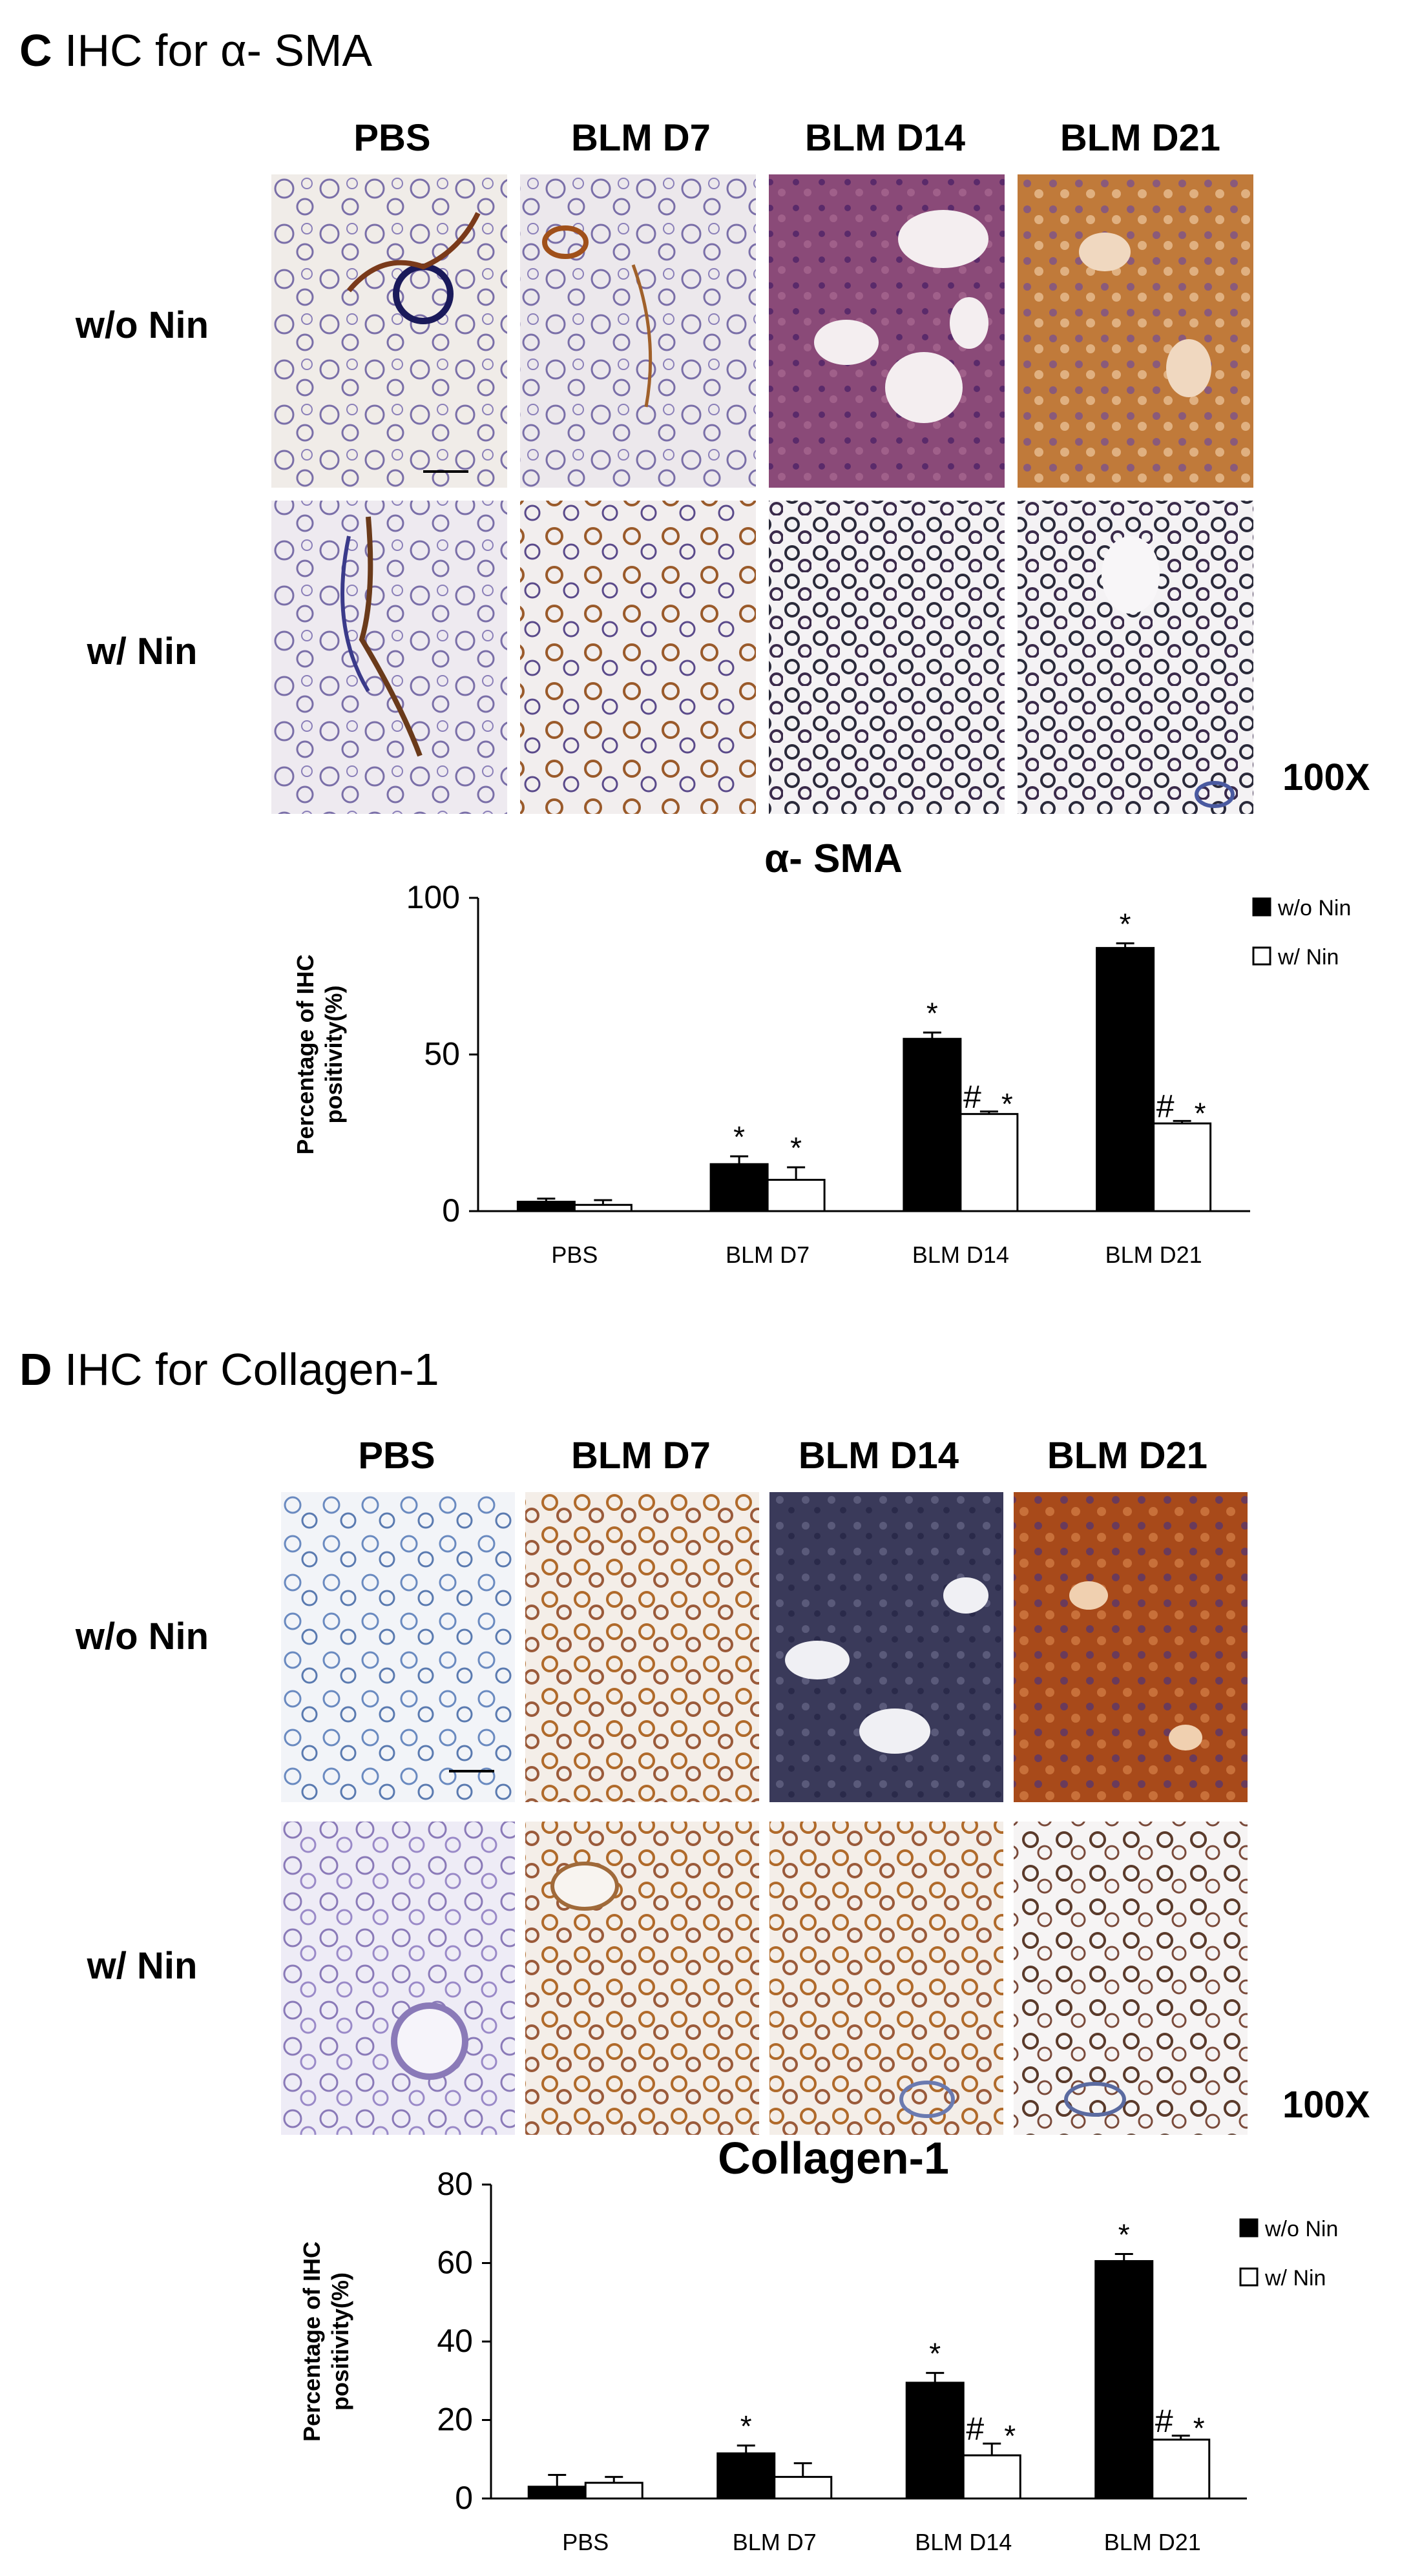 The image size is (1411, 2576). I want to click on y-tick-label: 80, so click(455, 2184).